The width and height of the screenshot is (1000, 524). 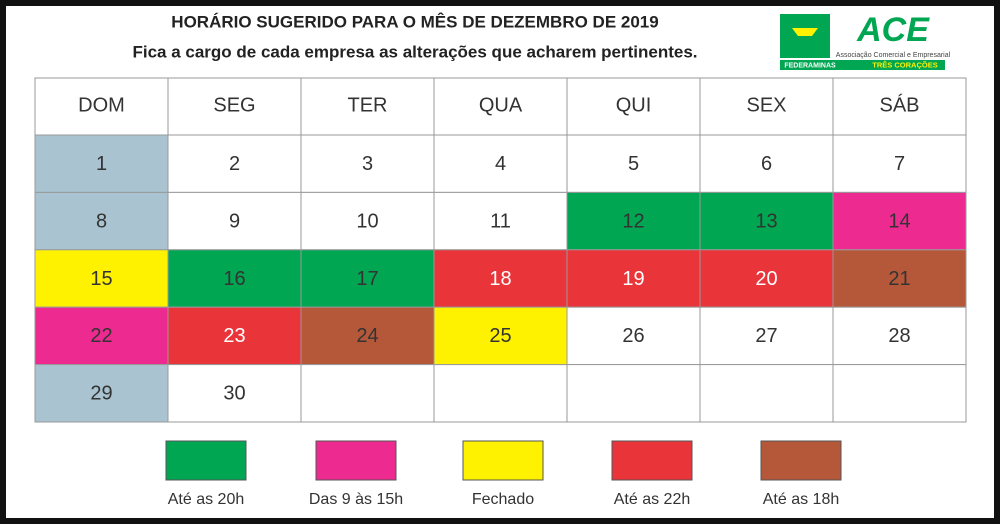 I want to click on day-number: 9, so click(x=234, y=221).